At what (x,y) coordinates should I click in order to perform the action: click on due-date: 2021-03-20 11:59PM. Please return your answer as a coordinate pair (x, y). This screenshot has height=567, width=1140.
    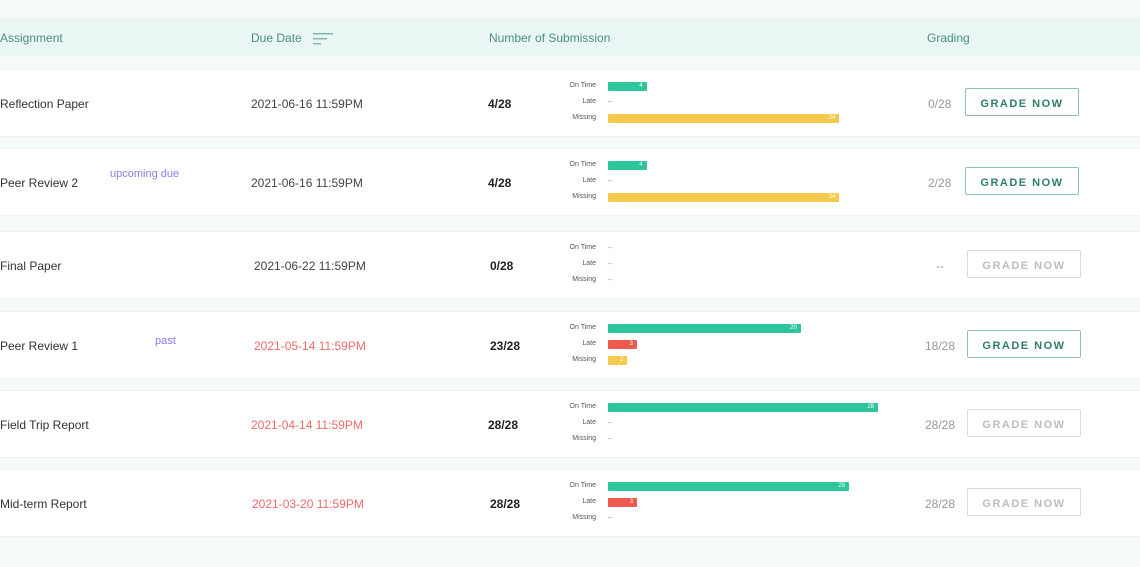
    Looking at the image, I should click on (308, 504).